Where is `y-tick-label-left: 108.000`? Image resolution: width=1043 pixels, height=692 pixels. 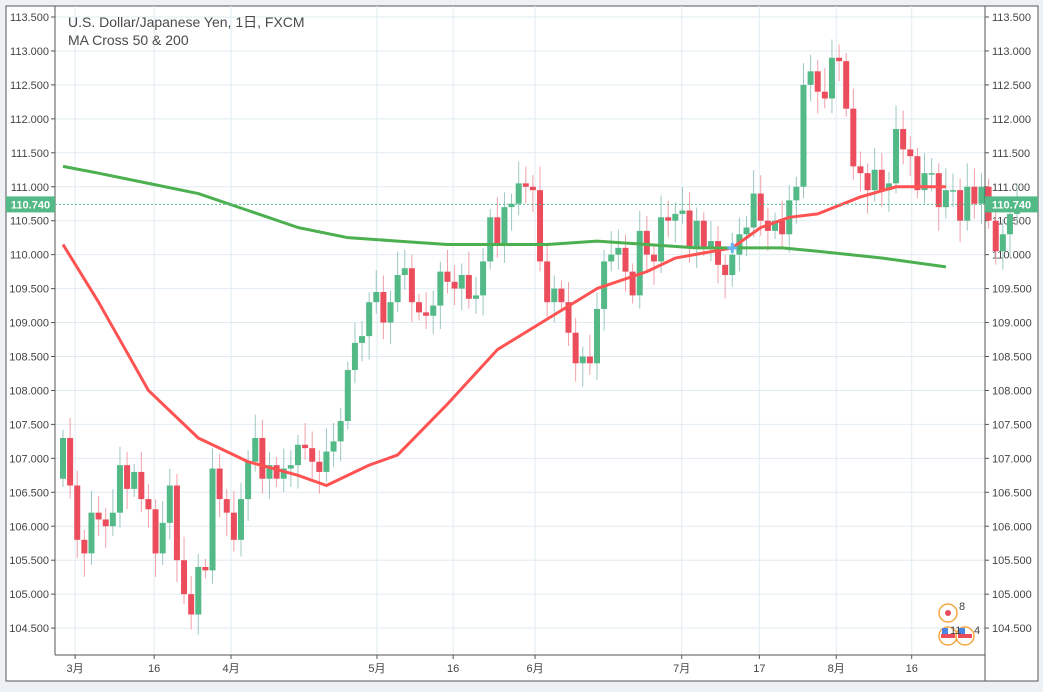
y-tick-label-left: 108.000 is located at coordinates (29, 391).